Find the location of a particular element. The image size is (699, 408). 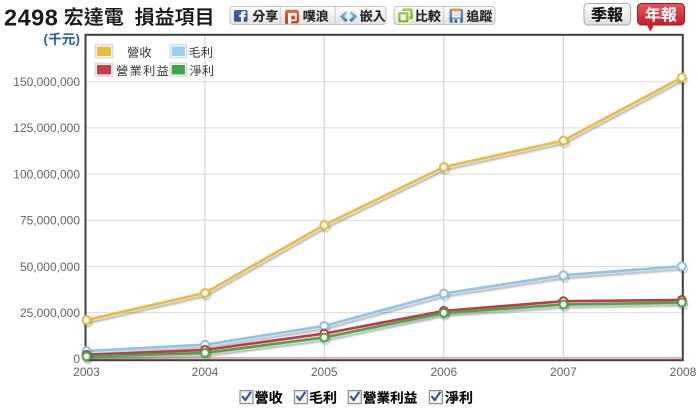

svg-text: 2003 is located at coordinates (86, 372).